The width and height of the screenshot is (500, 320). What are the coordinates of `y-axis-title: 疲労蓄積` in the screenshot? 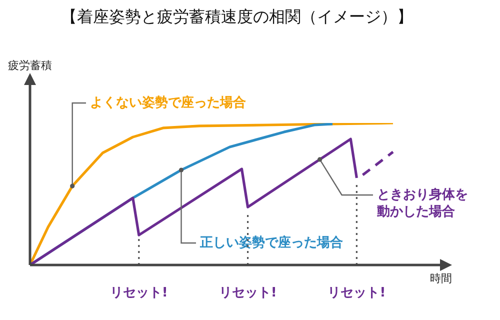 It's located at (30, 65).